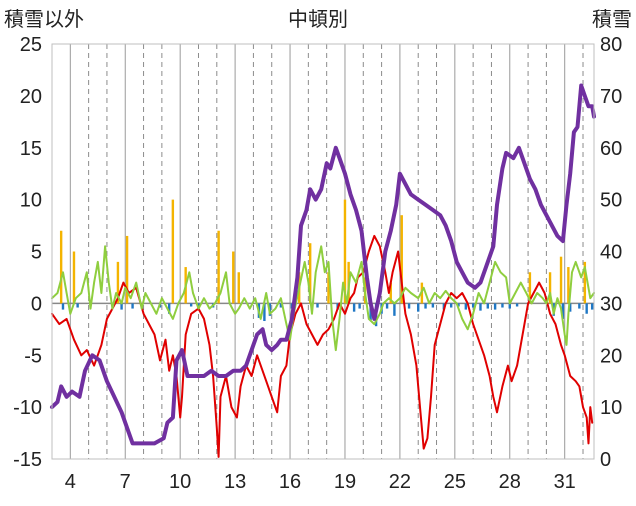 Image resolution: width=636 pixels, height=506 pixels. What do you see at coordinates (31, 149) in the screenshot?
I see `y-left-tick-label: 15` at bounding box center [31, 149].